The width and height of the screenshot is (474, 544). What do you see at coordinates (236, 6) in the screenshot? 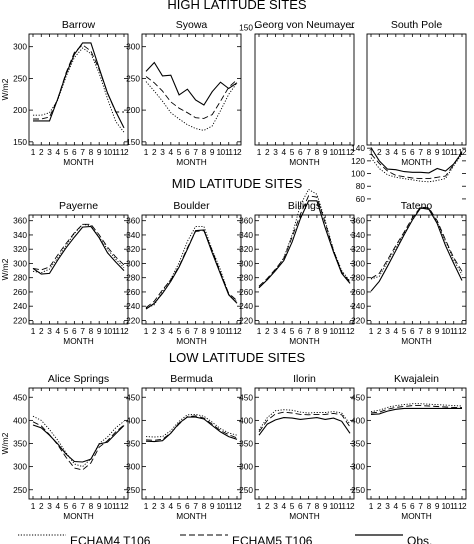
I see `section-title: HIGH LATITUDE SITES` at bounding box center [236, 6].